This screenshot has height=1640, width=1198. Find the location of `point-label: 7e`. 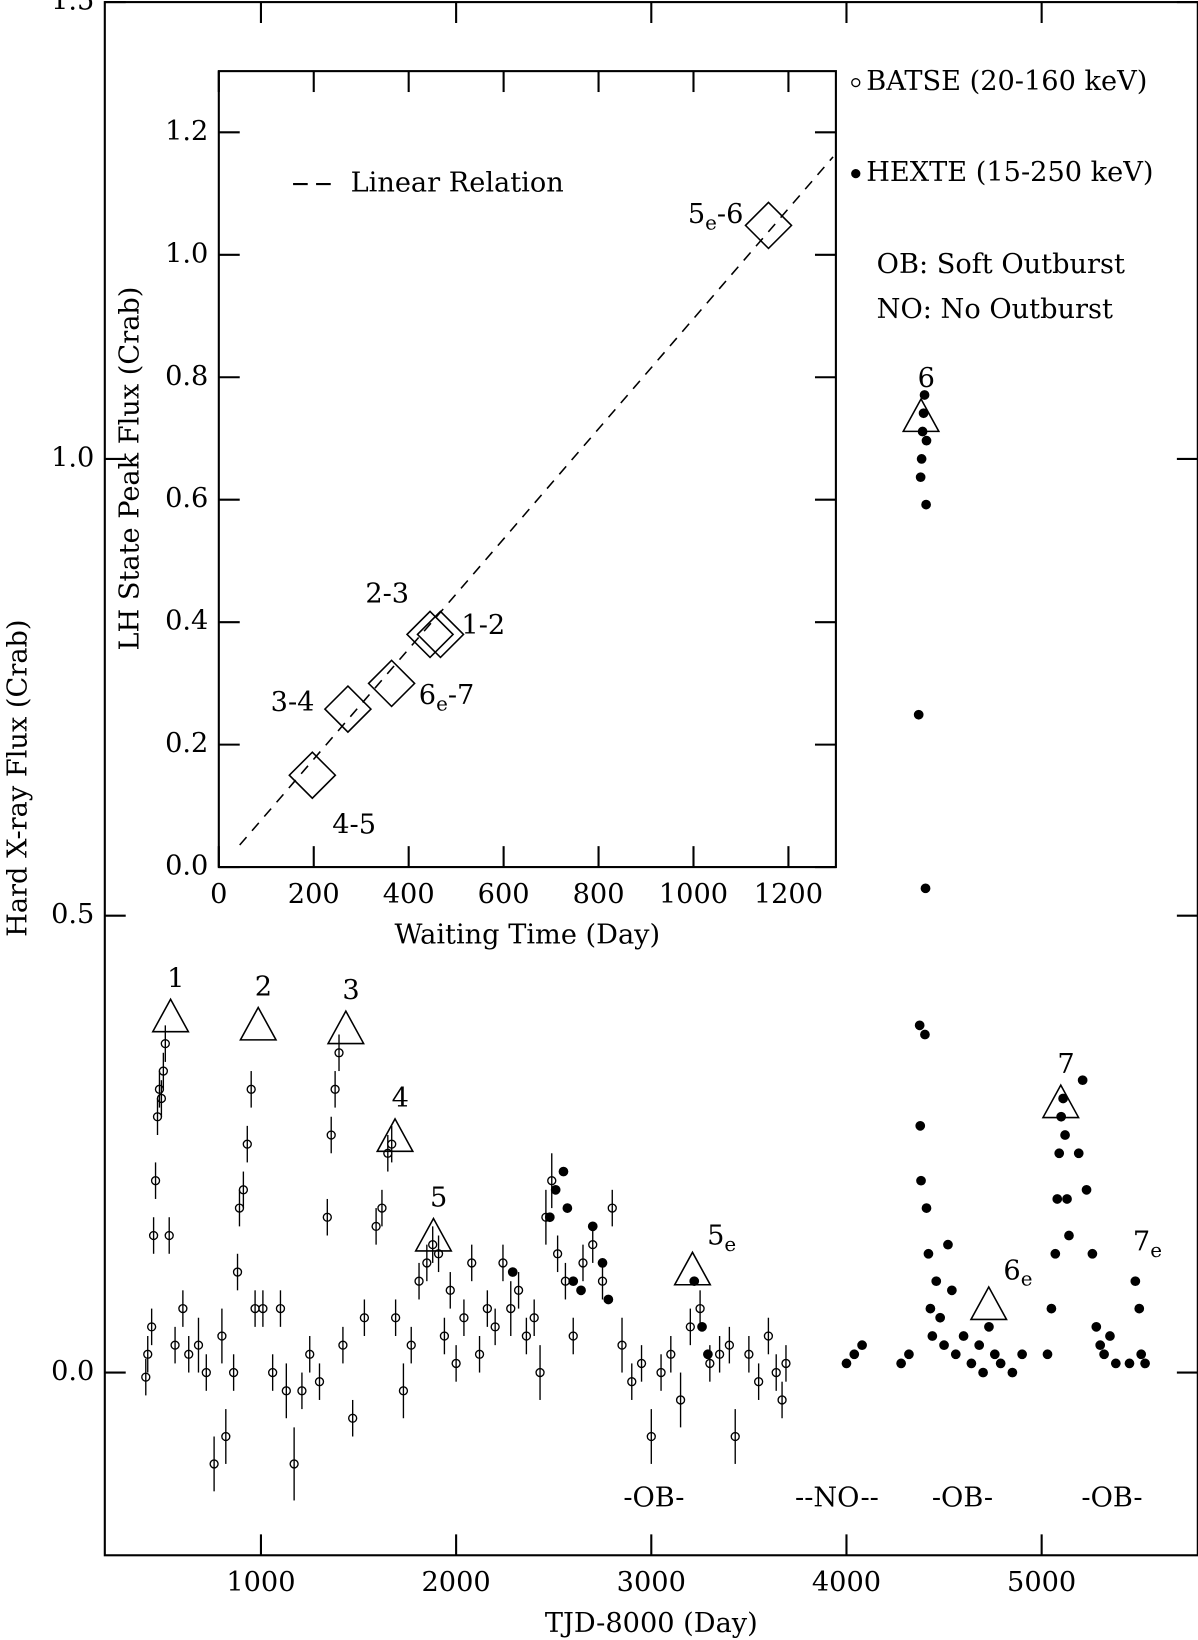

point-label: 7e is located at coordinates (1147, 1243).